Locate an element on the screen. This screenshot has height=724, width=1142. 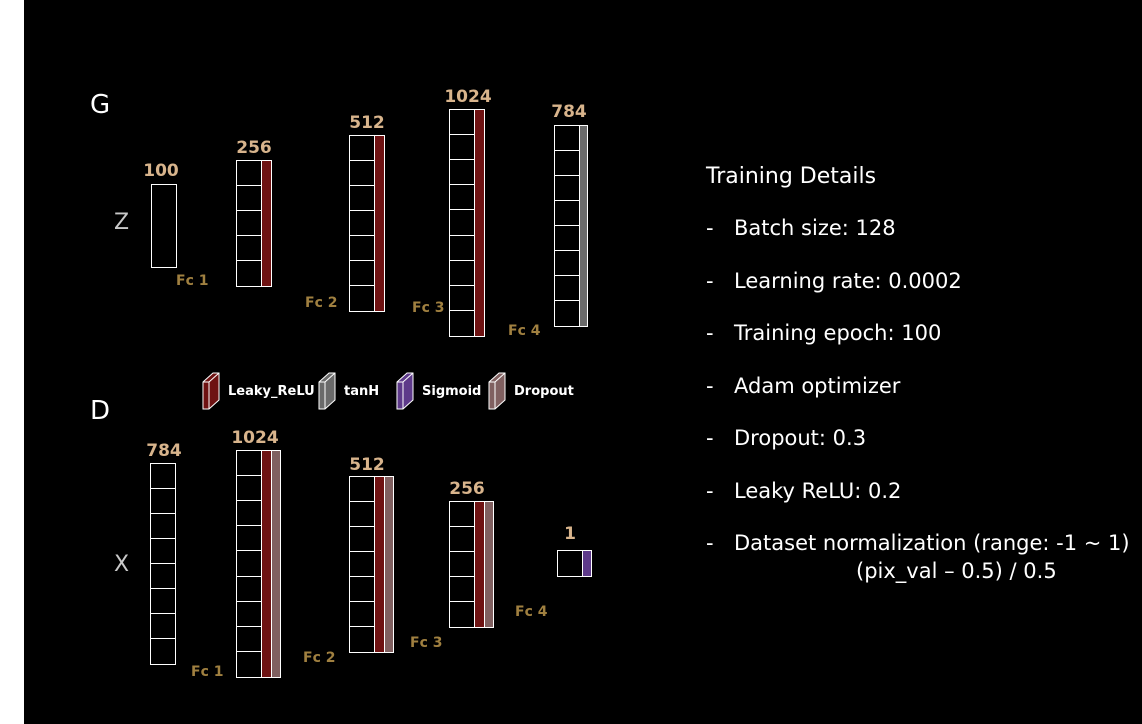
discriminator-title: D is located at coordinates (100, 411).